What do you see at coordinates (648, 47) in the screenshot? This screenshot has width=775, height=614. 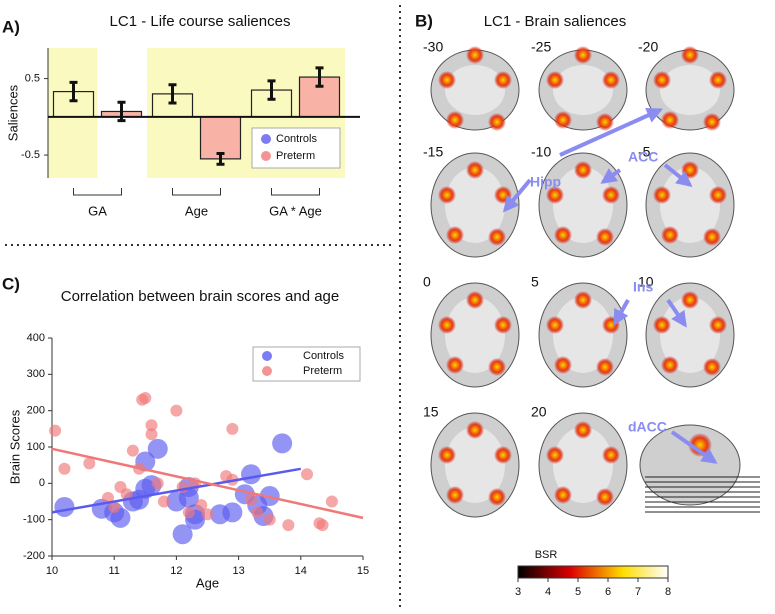 I see `slice-label: -20` at bounding box center [648, 47].